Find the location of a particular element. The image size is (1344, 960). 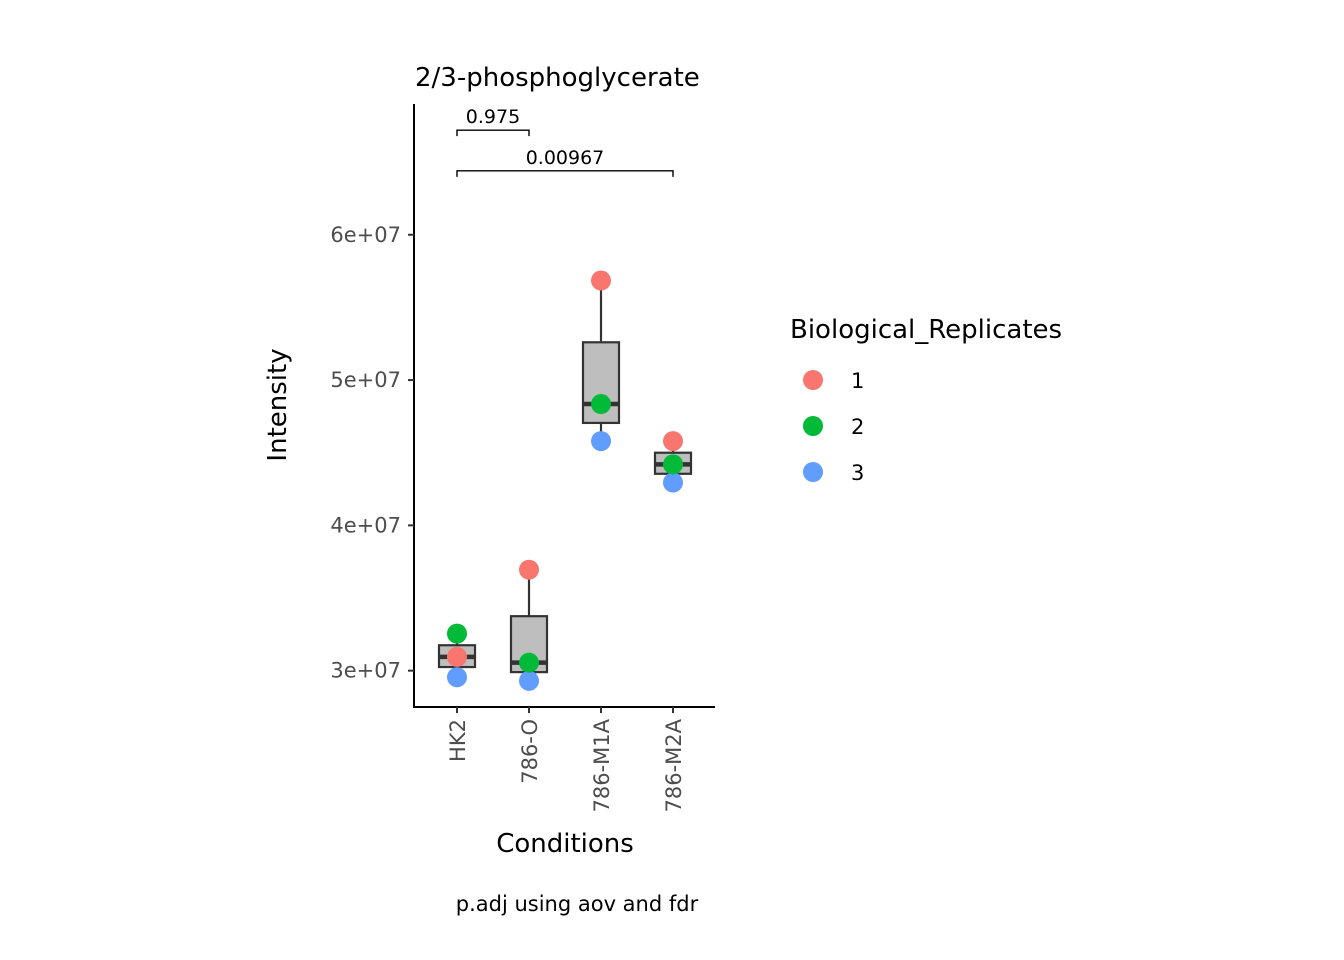

x-tick-label-hk2: HK2 is located at coordinates (458, 740).